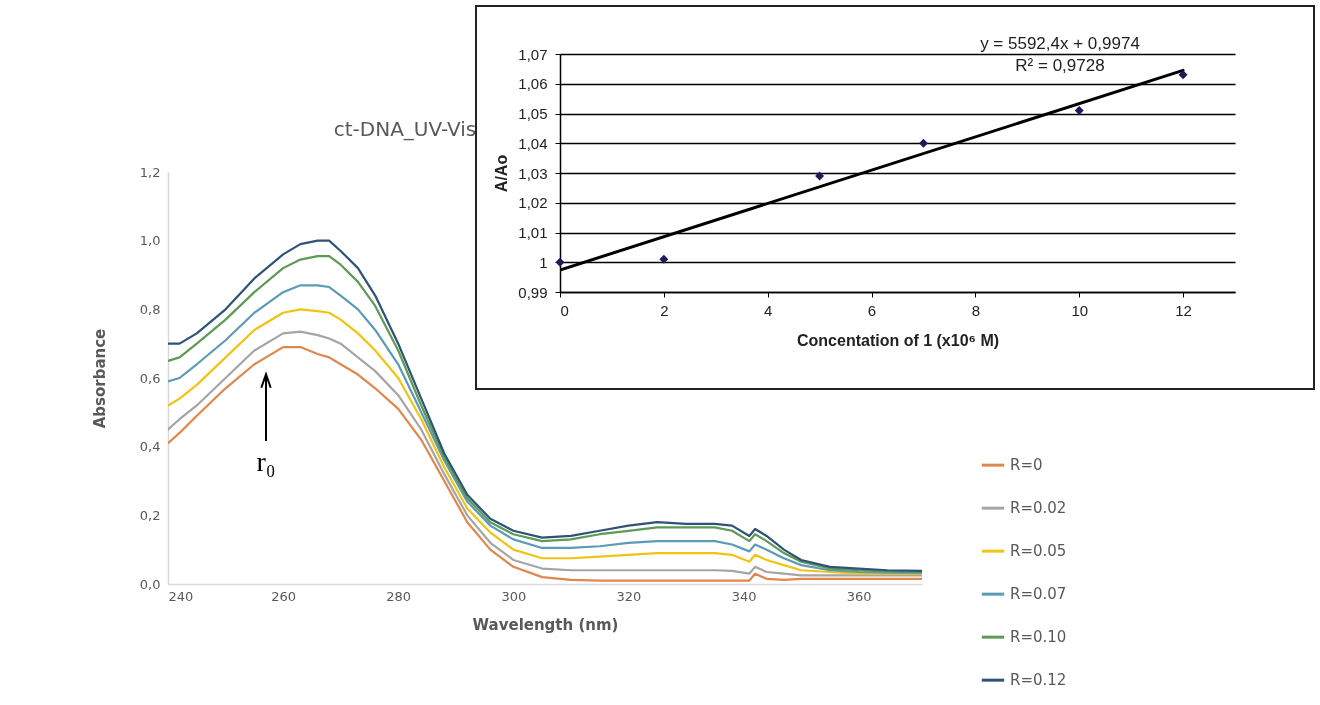 Image resolution: width=1320 pixels, height=705 pixels. I want to click on y-axis-title: A/Ao, so click(502, 173).